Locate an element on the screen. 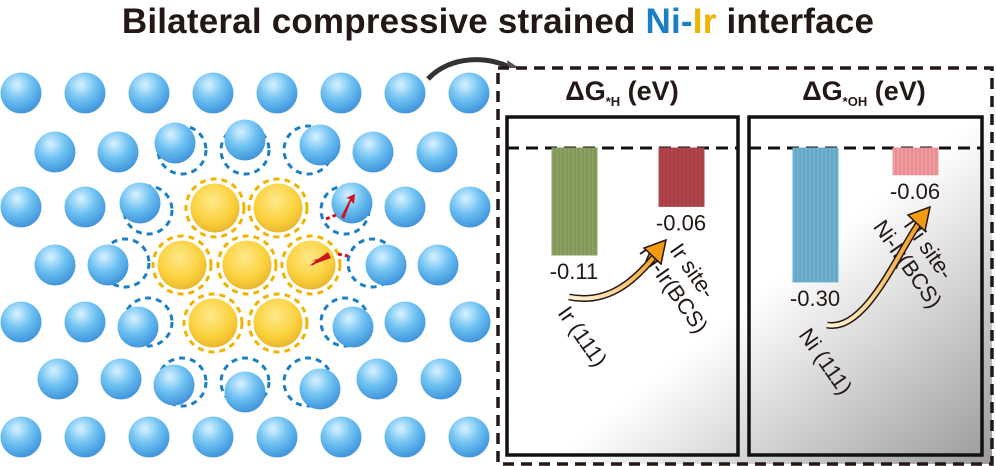 Image resolution: width=996 pixels, height=466 pixels. bar-value-label: -0.30 is located at coordinates (815, 298).